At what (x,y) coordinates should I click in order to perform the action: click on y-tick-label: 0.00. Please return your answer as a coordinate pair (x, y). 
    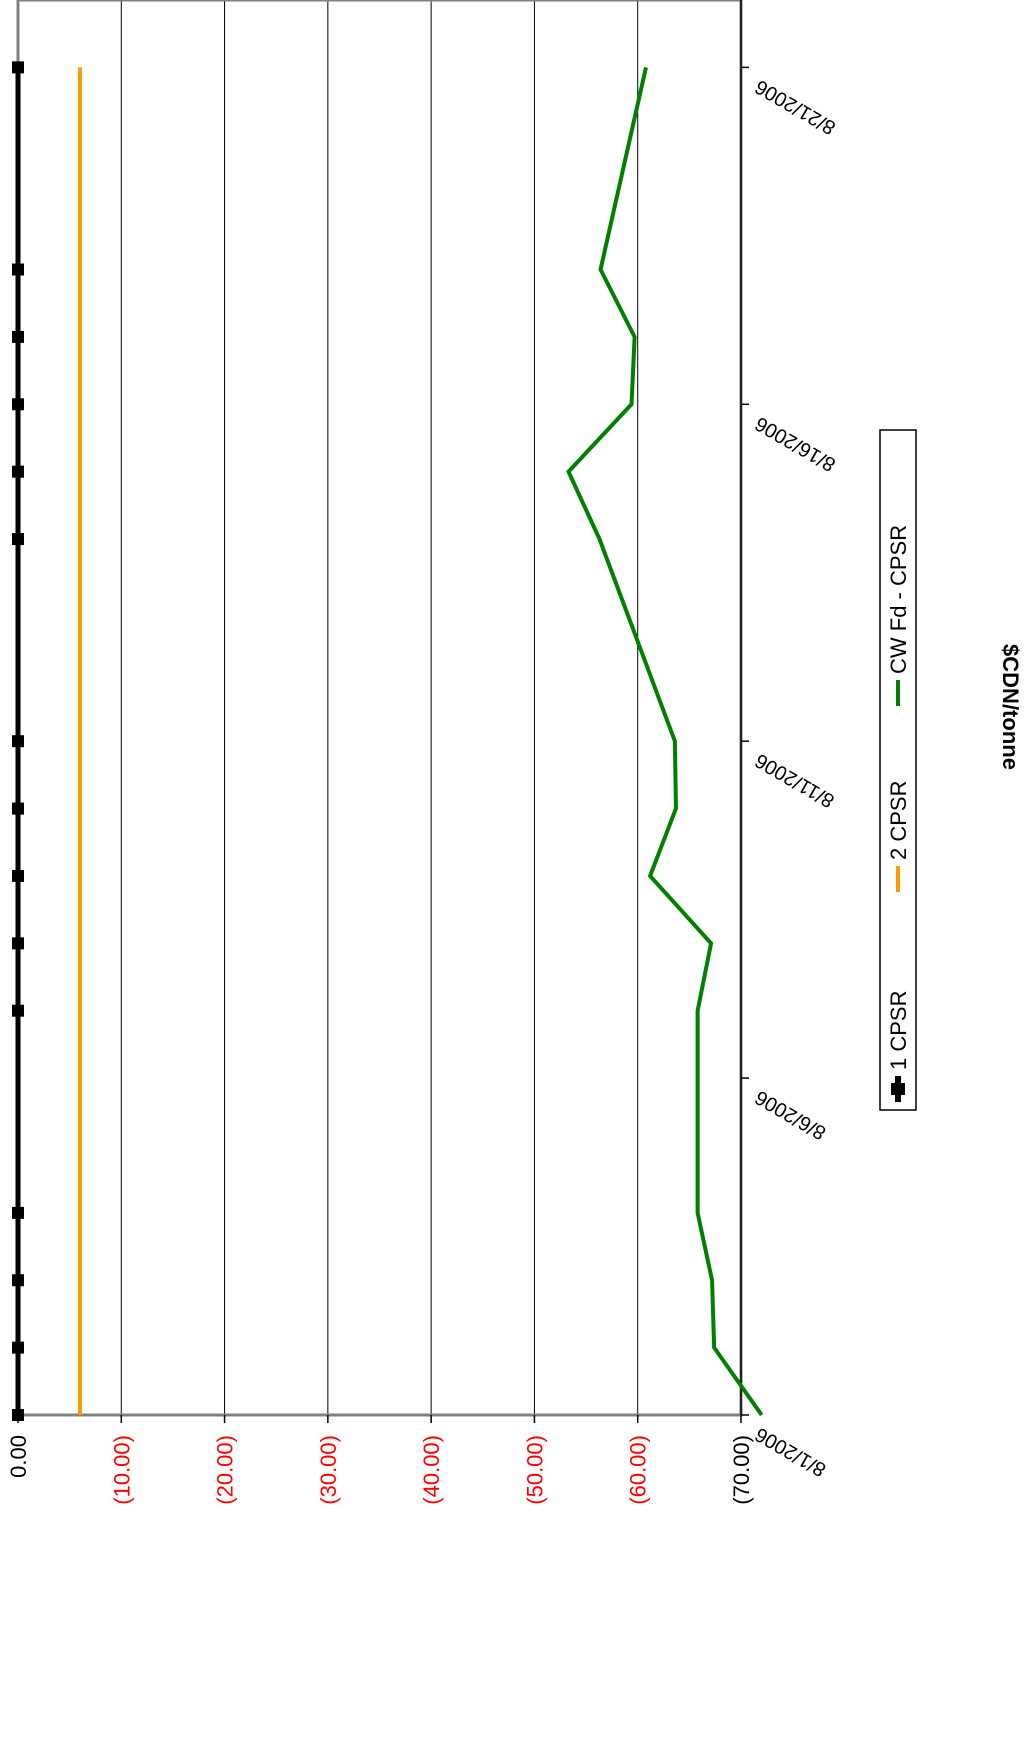
    Looking at the image, I should click on (18, 1456).